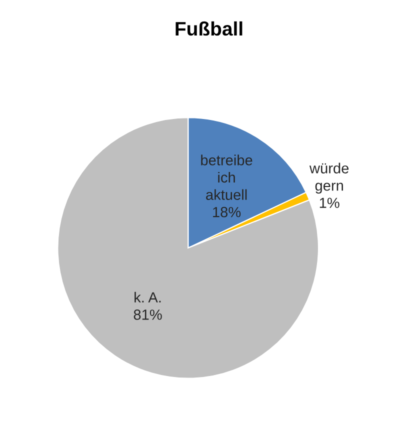 This screenshot has width=418, height=435. Describe the element at coordinates (226, 177) in the screenshot. I see `slice-label: betreibe ich aktuell` at that location.